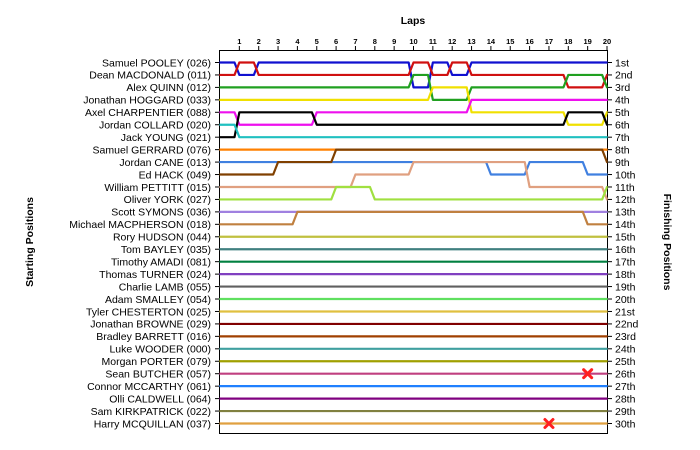 This screenshot has height=450, width=700. What do you see at coordinates (162, 238) in the screenshot?
I see `driver-label-15: Rory HUDSON (044)` at bounding box center [162, 238].